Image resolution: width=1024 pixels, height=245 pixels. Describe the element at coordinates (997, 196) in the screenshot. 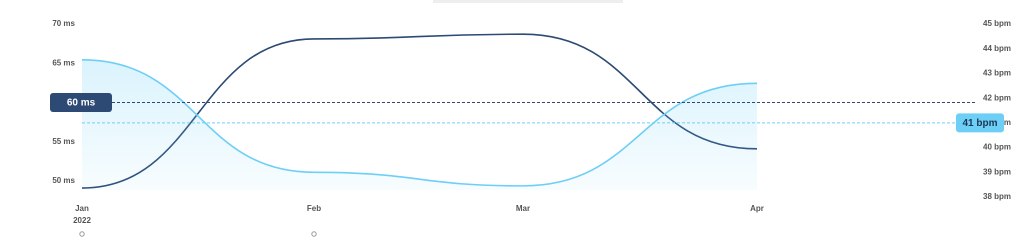

I see `y2-tick-label: 38 bpm` at that location.